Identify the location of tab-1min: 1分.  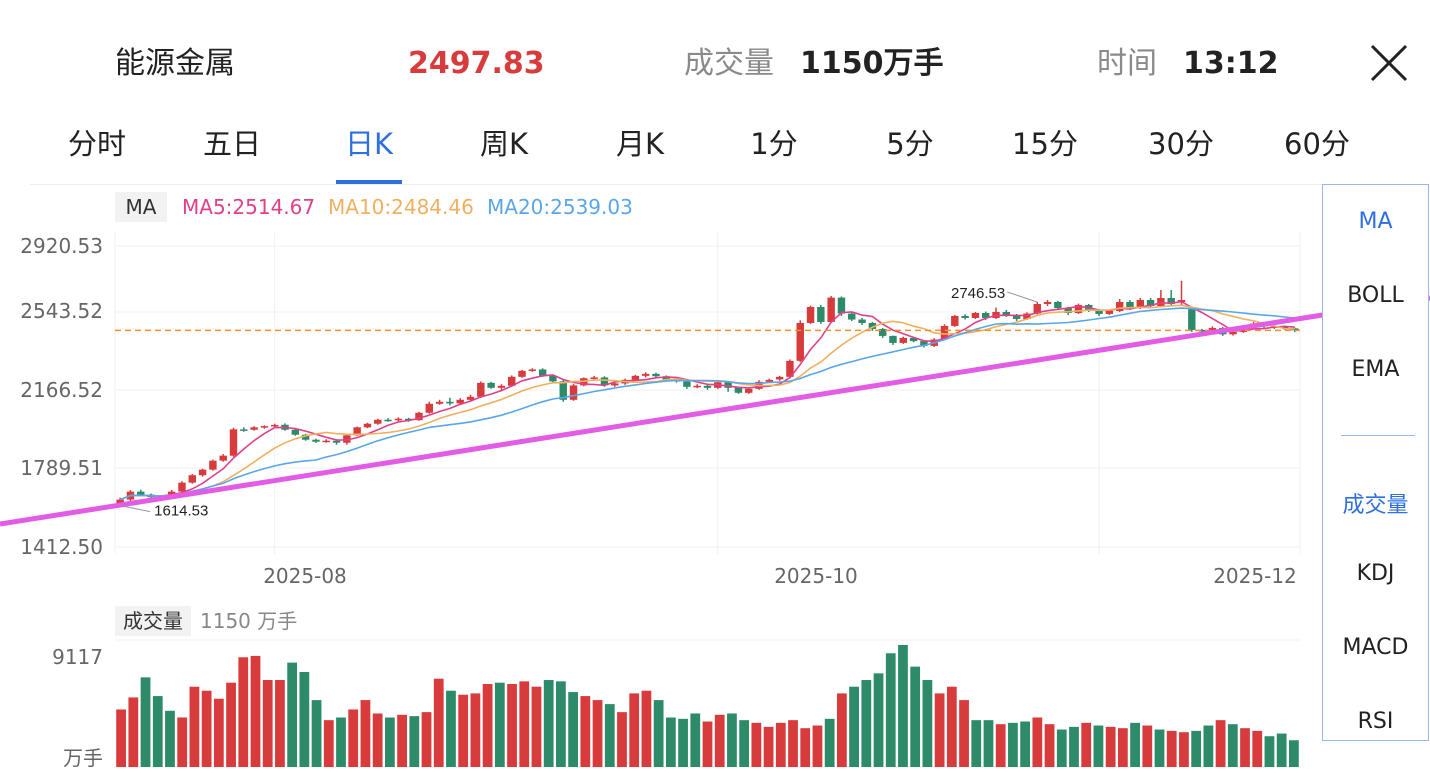
(774, 144).